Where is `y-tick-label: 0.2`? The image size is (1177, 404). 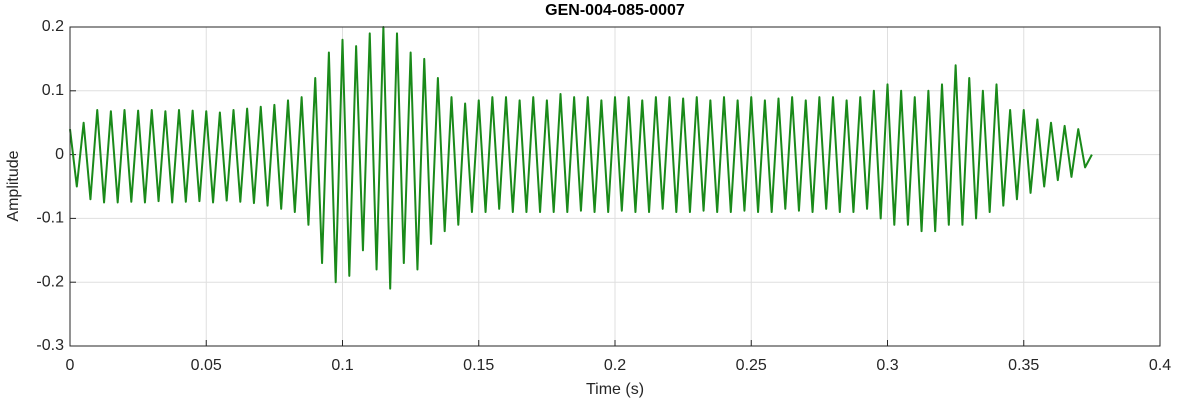 y-tick-label: 0.2 is located at coordinates (53, 26).